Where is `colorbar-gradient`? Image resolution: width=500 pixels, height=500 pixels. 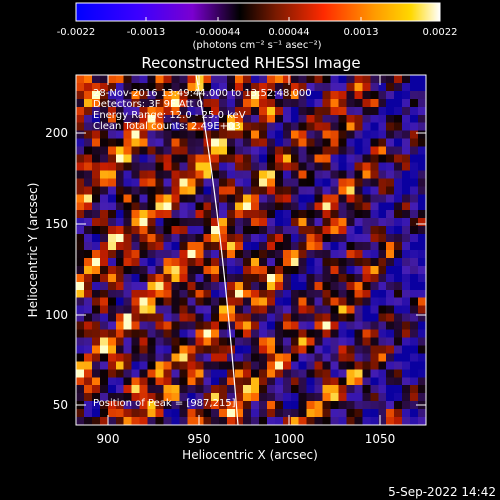 colorbar-gradient is located at coordinates (258, 12).